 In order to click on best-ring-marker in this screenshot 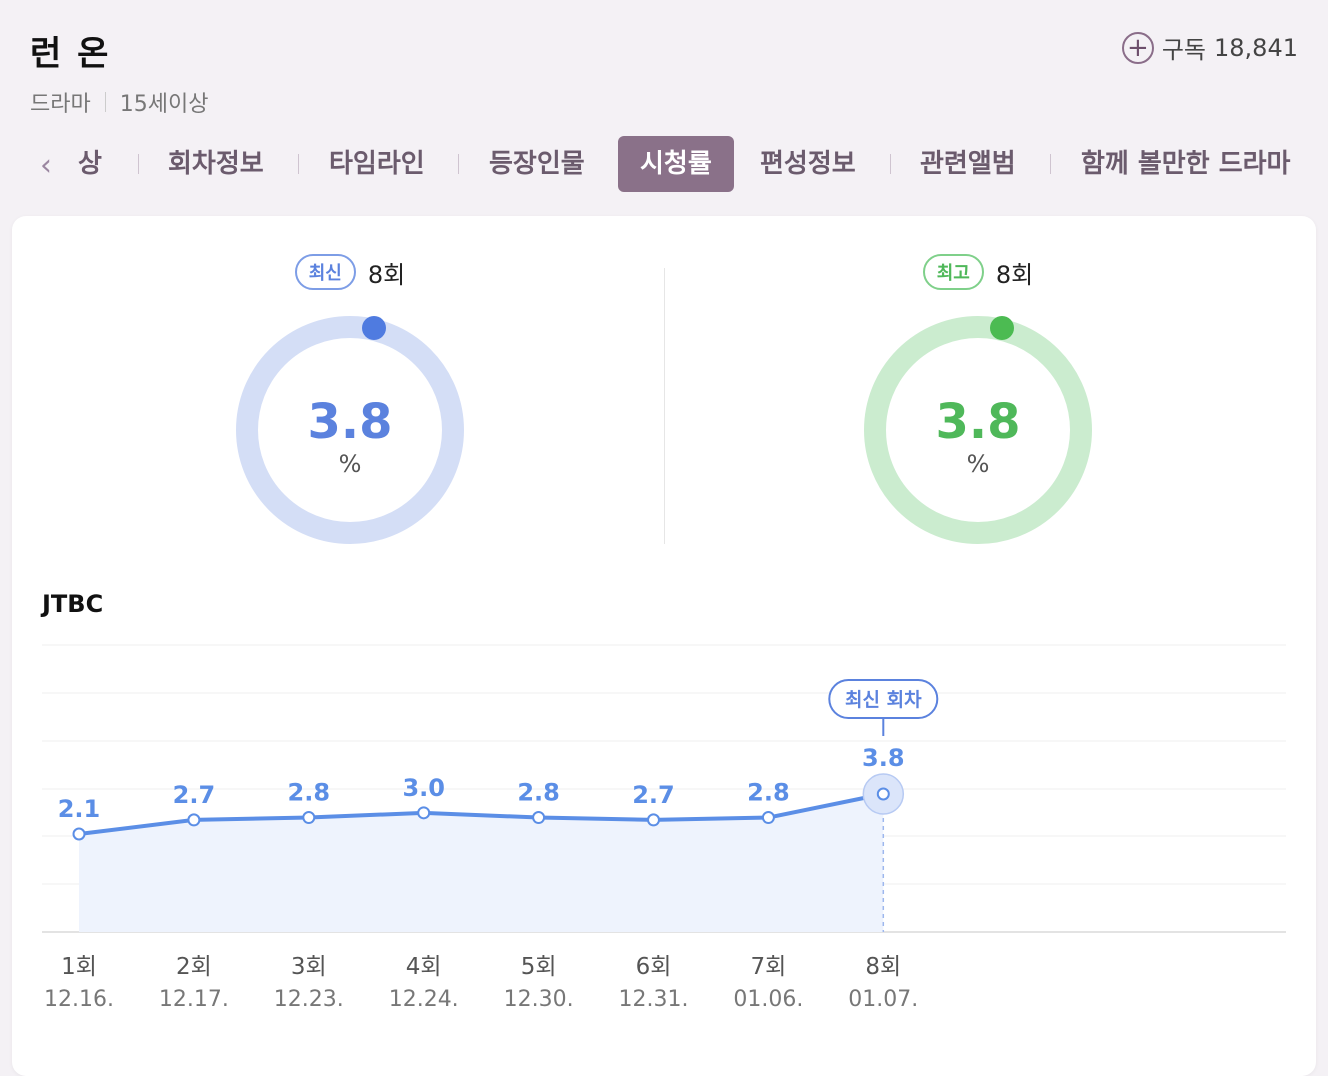, I will do `click(1002, 328)`.